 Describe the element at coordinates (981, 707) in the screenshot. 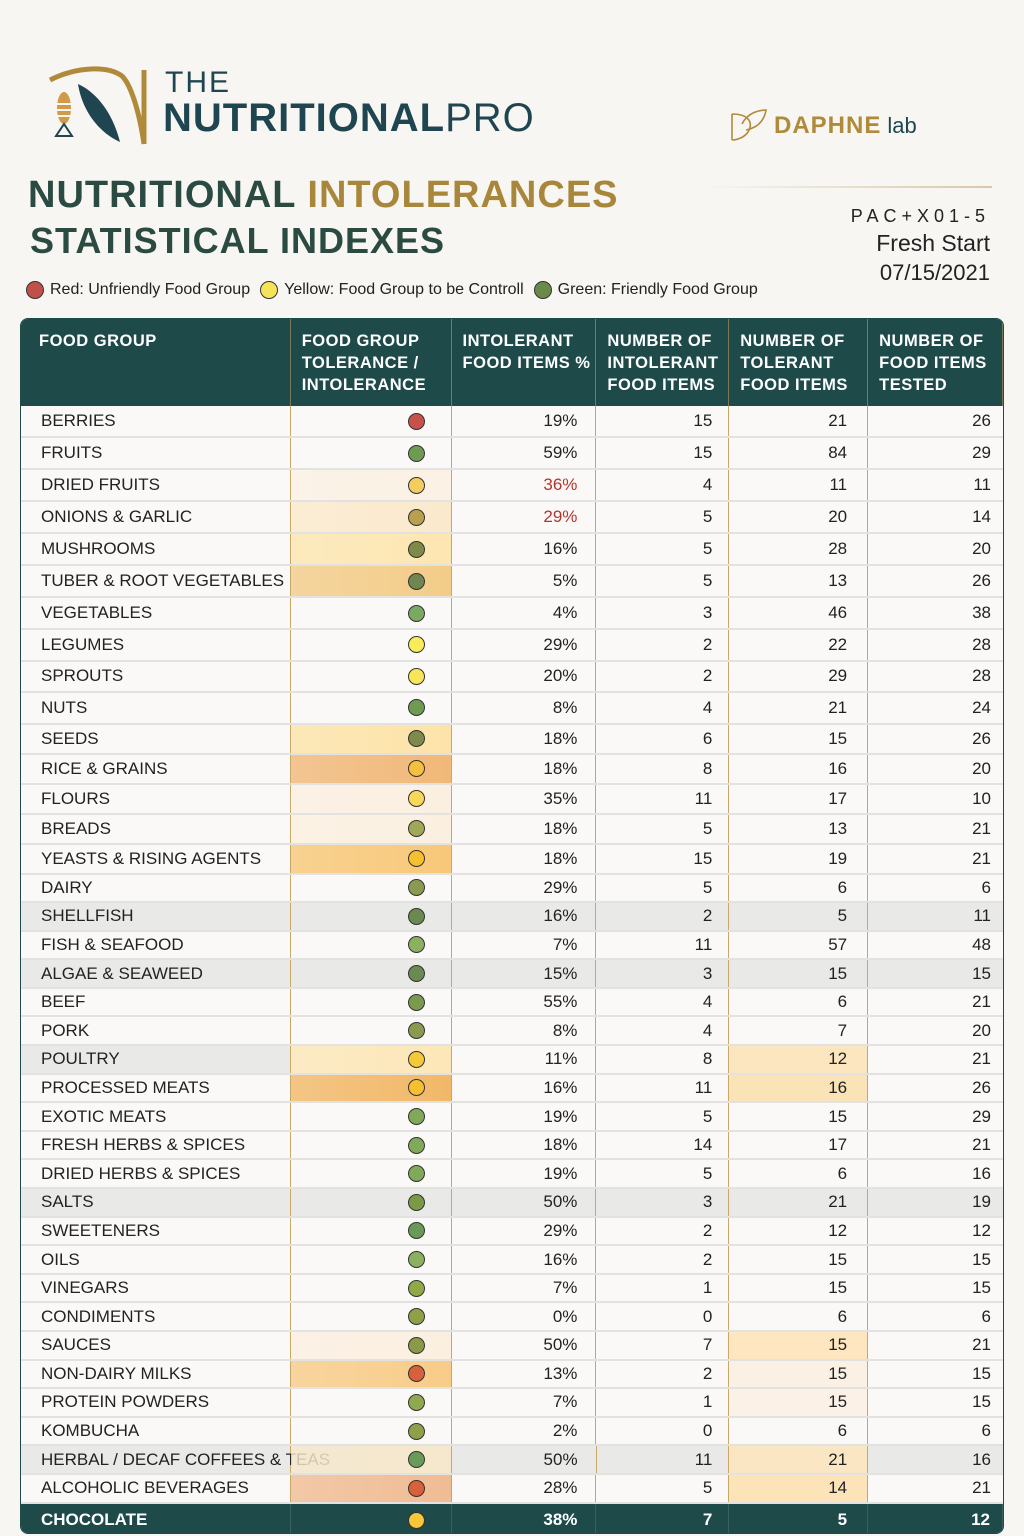

I see `tested-count: 24` at that location.